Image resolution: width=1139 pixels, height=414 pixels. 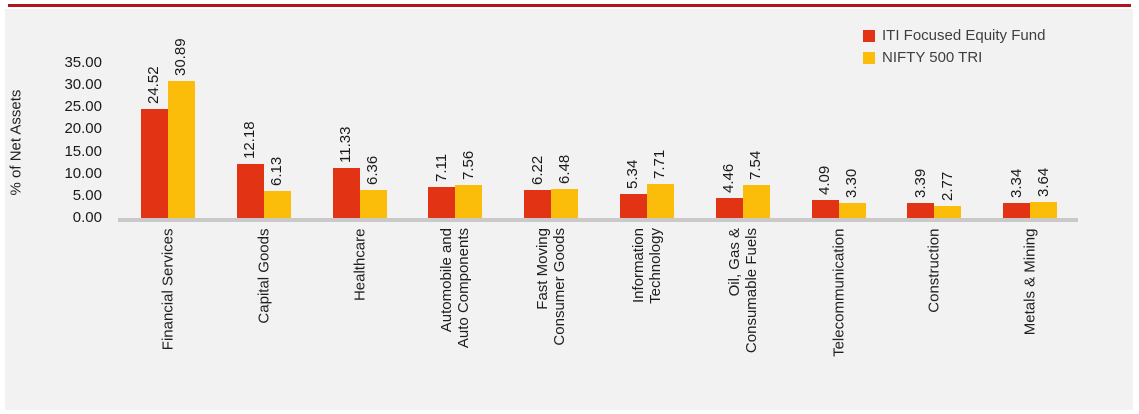 I want to click on category-label: Metals & Mining, so click(x=1030, y=281).